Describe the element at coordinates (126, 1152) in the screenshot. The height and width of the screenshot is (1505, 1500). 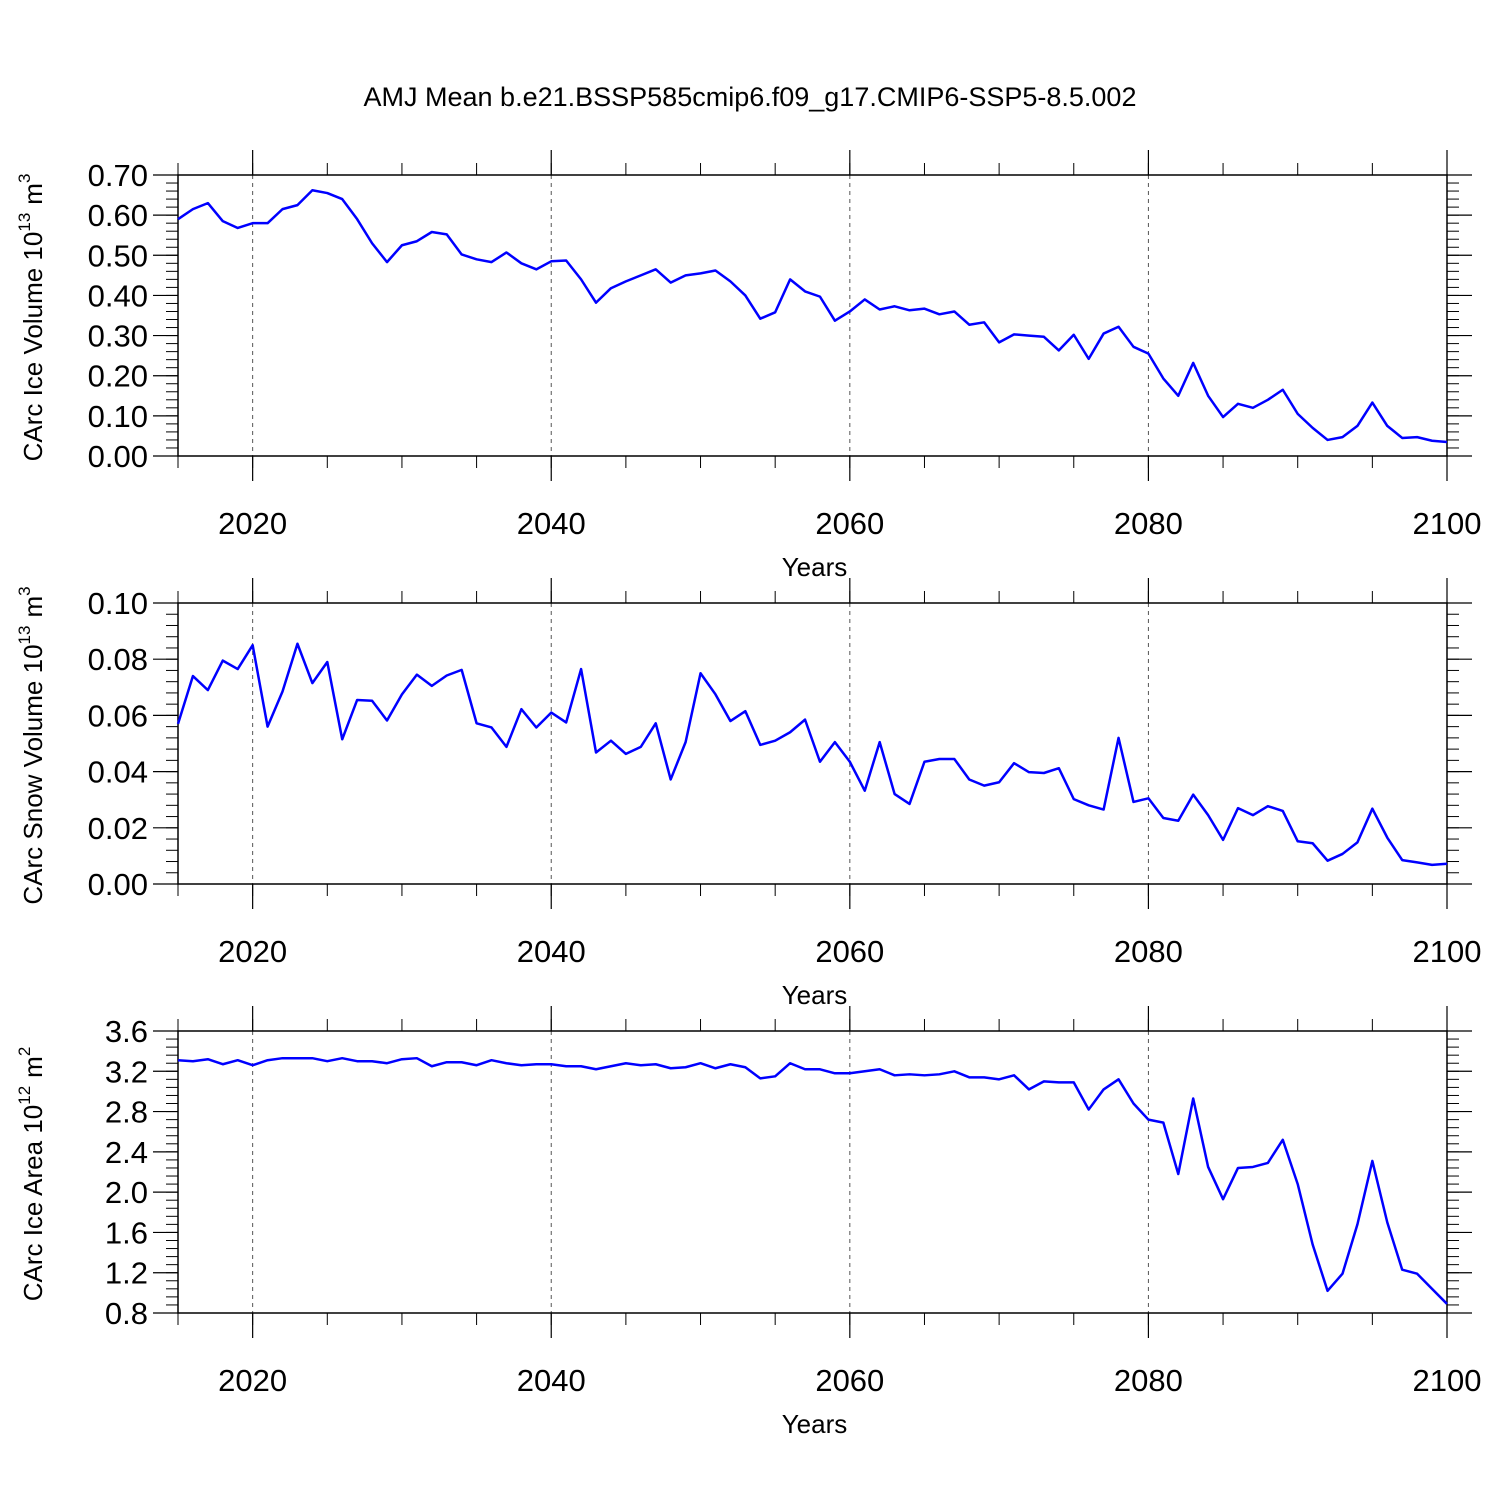
I see `y-tick-label: 2.4` at that location.